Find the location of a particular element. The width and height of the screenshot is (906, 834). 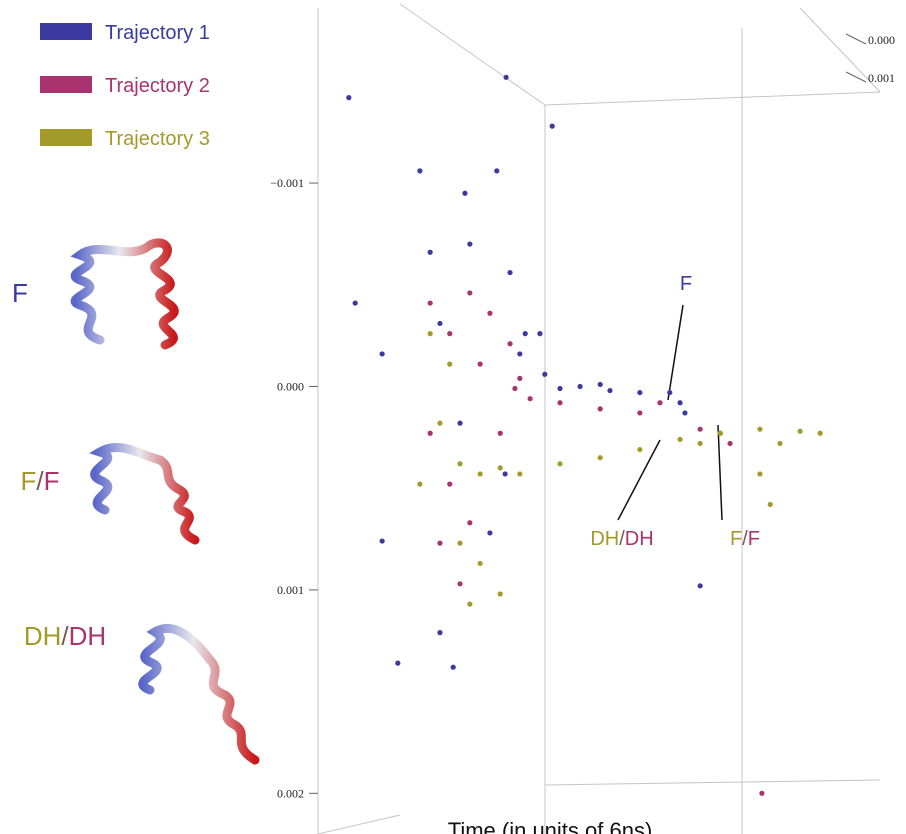

z-tick-label: 0.001 is located at coordinates (881, 78).